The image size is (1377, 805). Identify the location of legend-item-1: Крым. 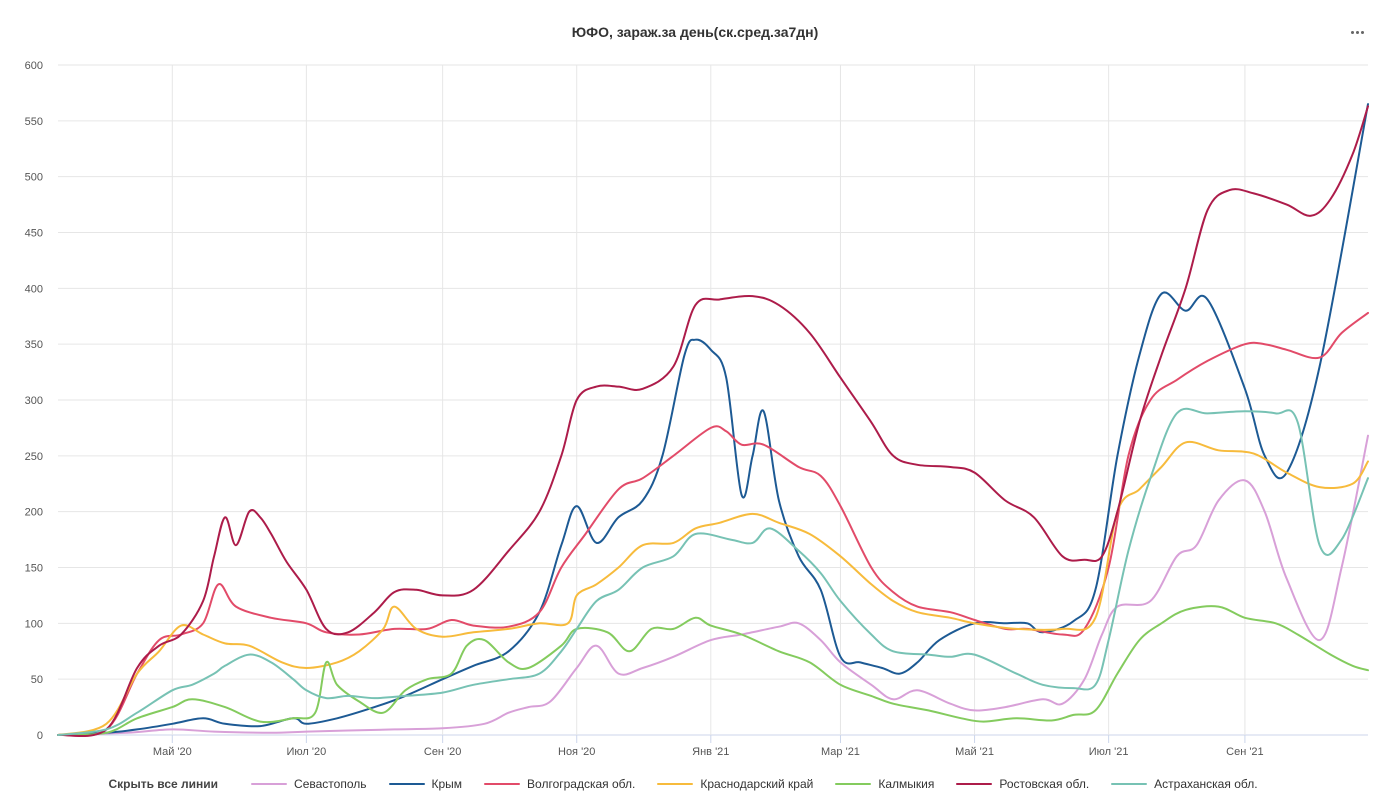
(425, 784).